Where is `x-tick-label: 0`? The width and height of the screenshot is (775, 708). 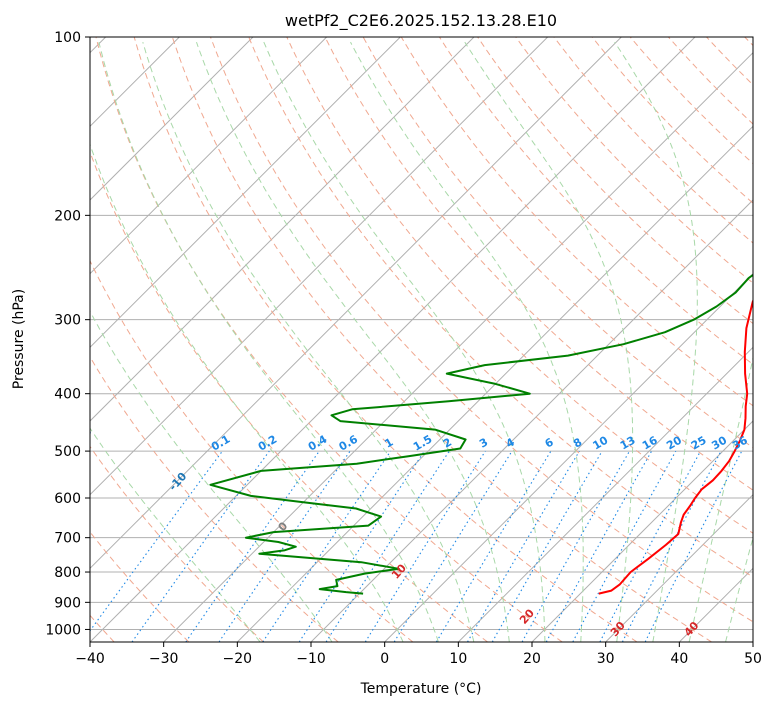
x-tick-label: 0 is located at coordinates (384, 659).